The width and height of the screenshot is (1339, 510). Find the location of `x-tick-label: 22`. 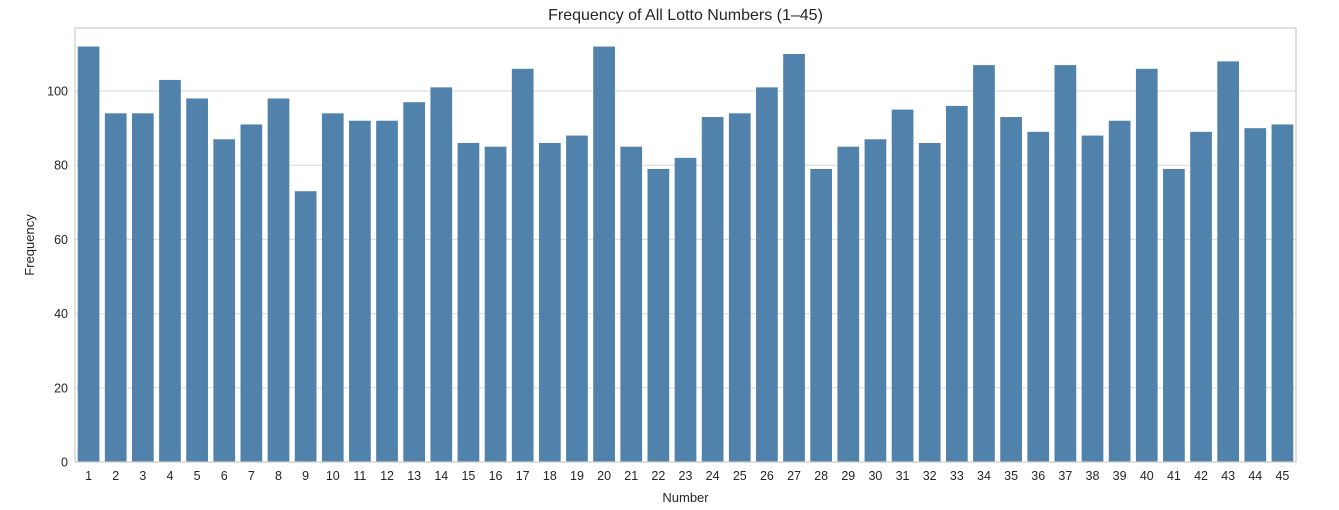

x-tick-label: 22 is located at coordinates (658, 476).